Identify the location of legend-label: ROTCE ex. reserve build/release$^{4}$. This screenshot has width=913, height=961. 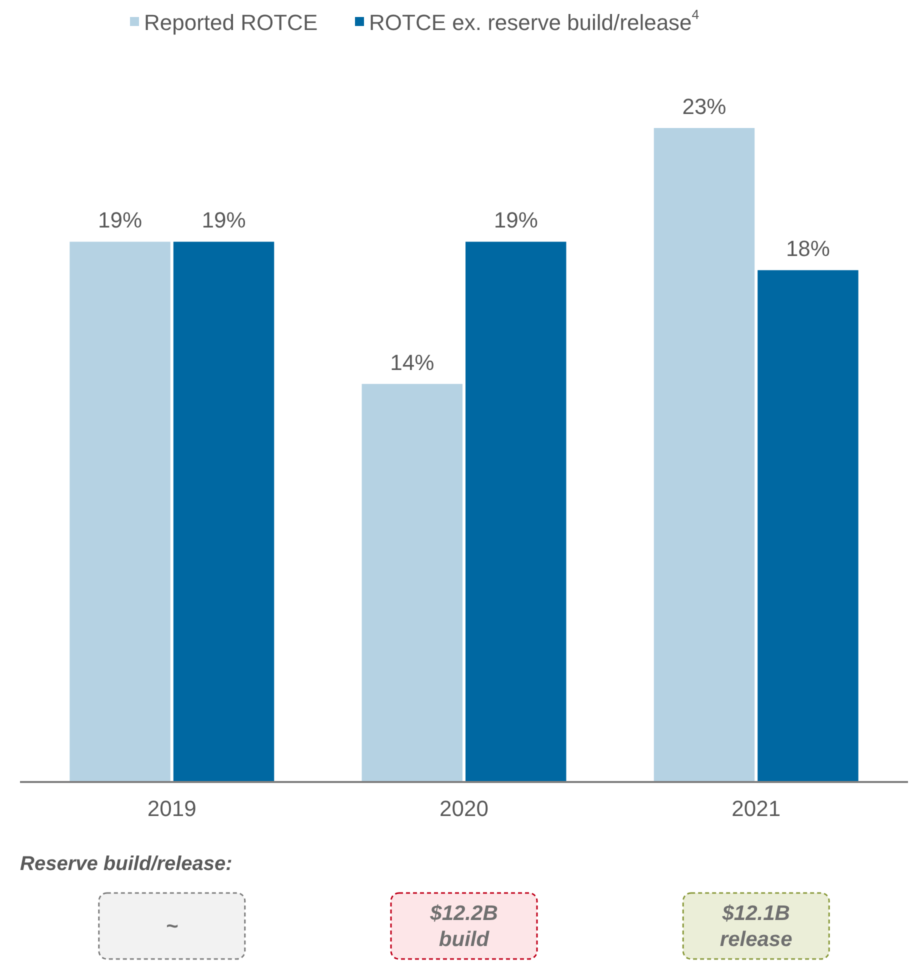
(534, 20).